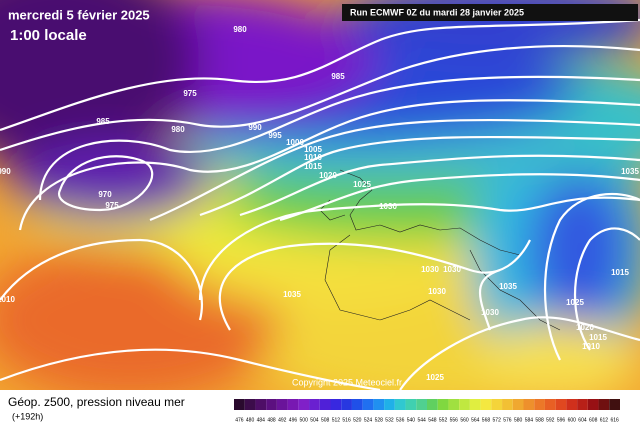  What do you see at coordinates (475, 420) in the screenshot?
I see `scale-label: 564` at bounding box center [475, 420].